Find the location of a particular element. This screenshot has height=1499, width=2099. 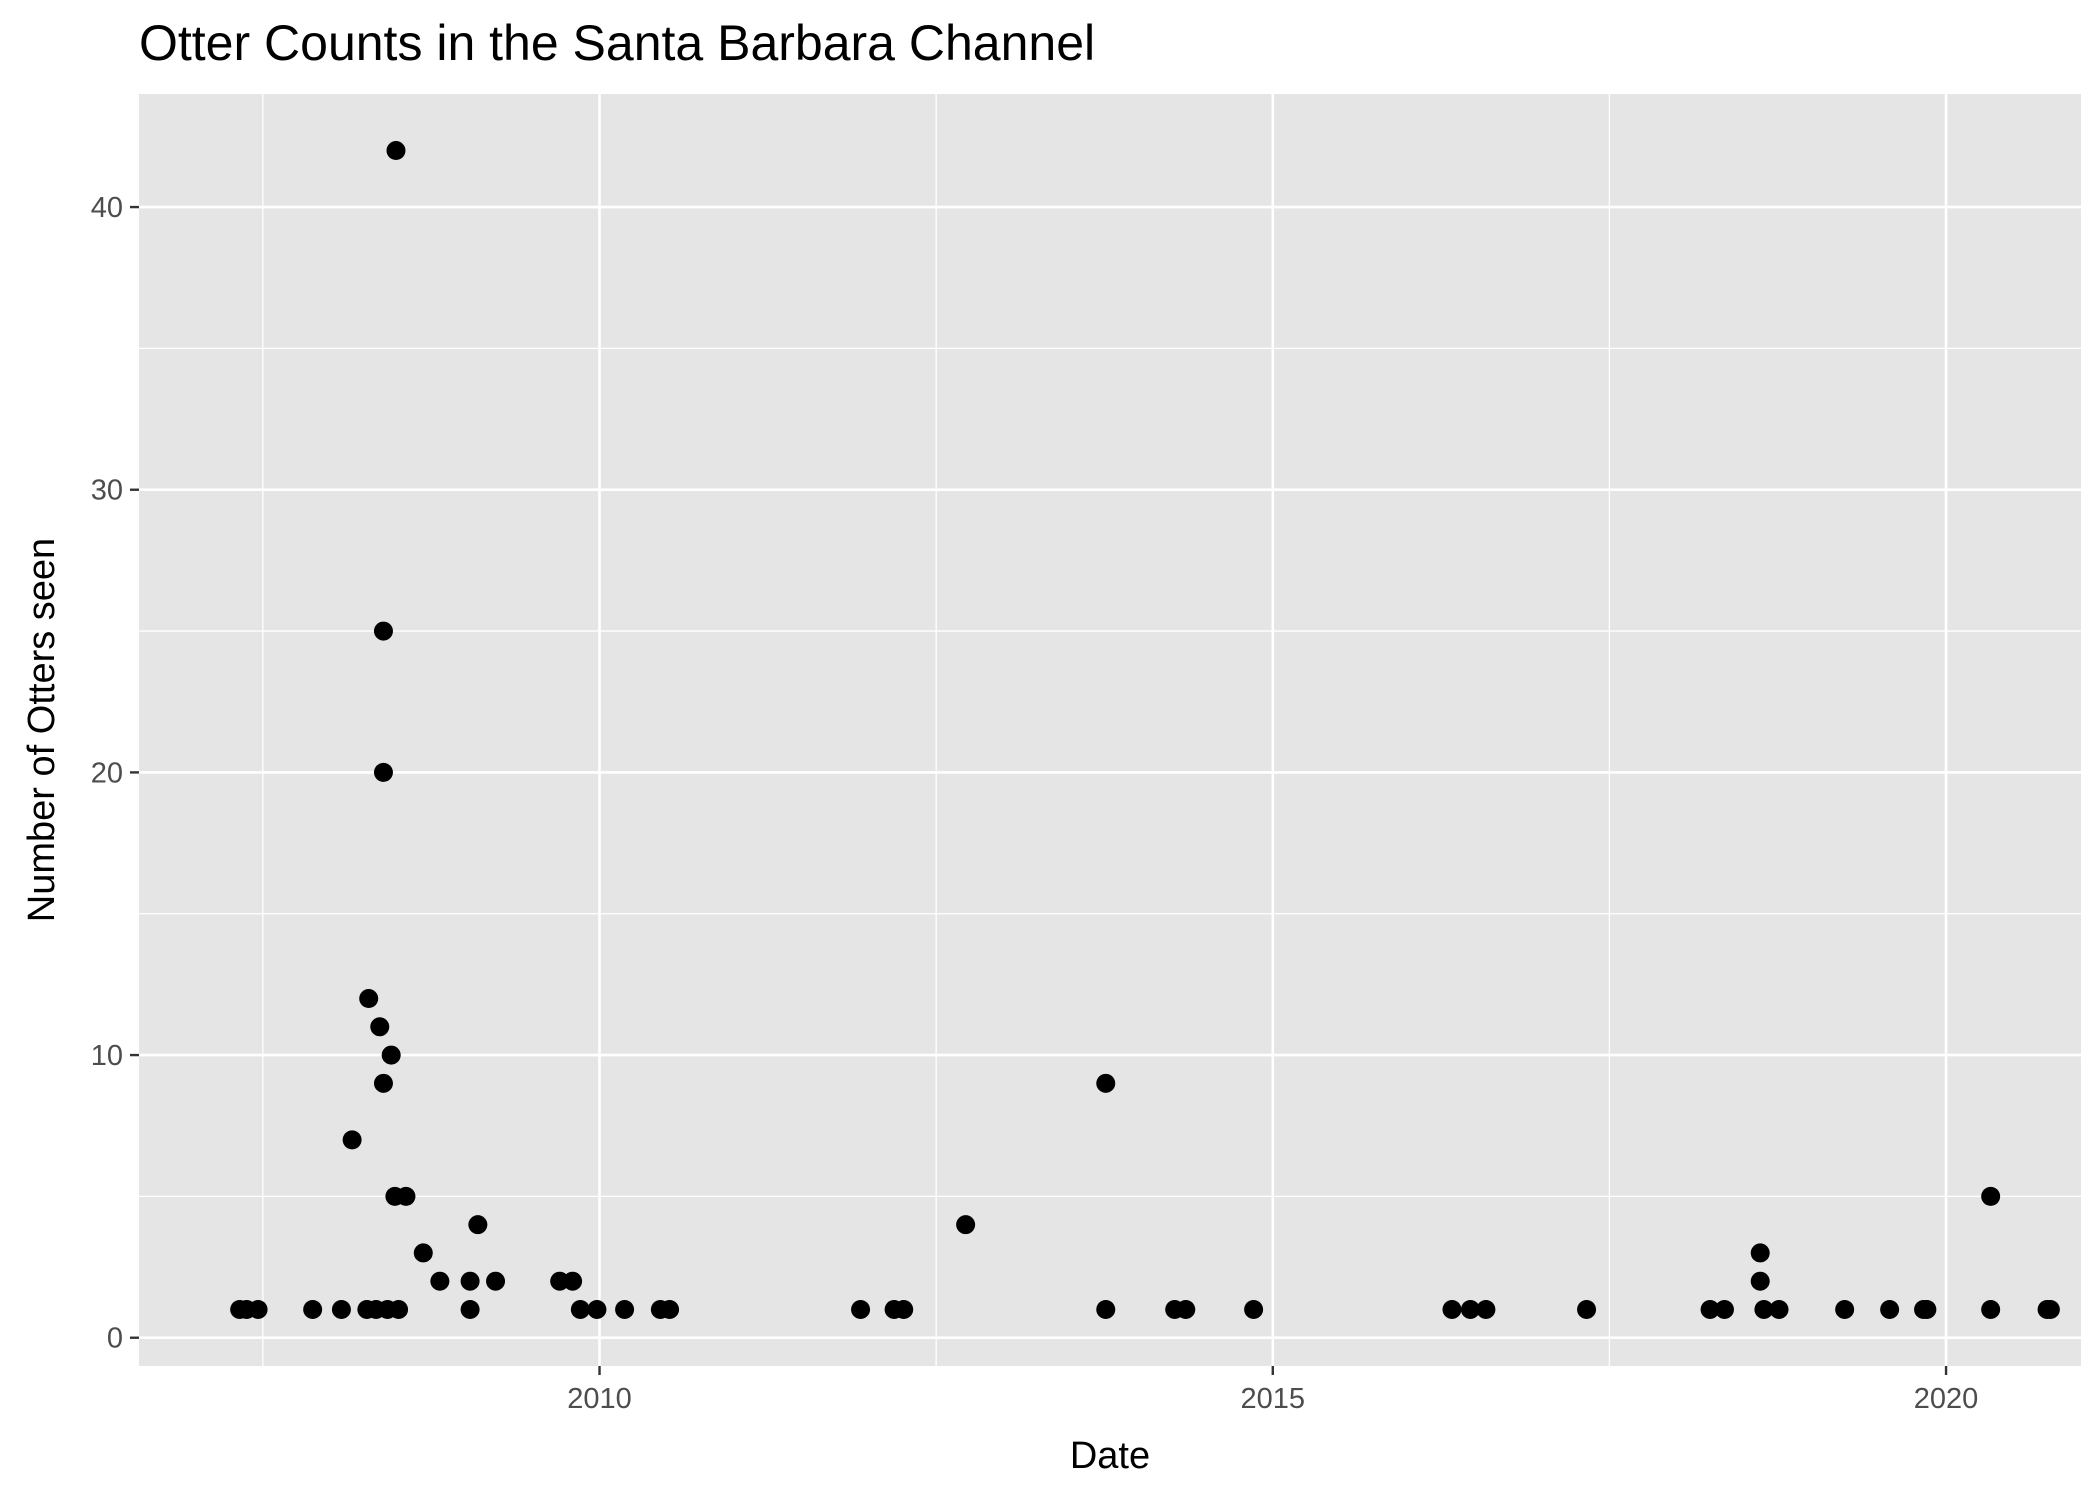

y-tick-label: 40 is located at coordinates (107, 208).